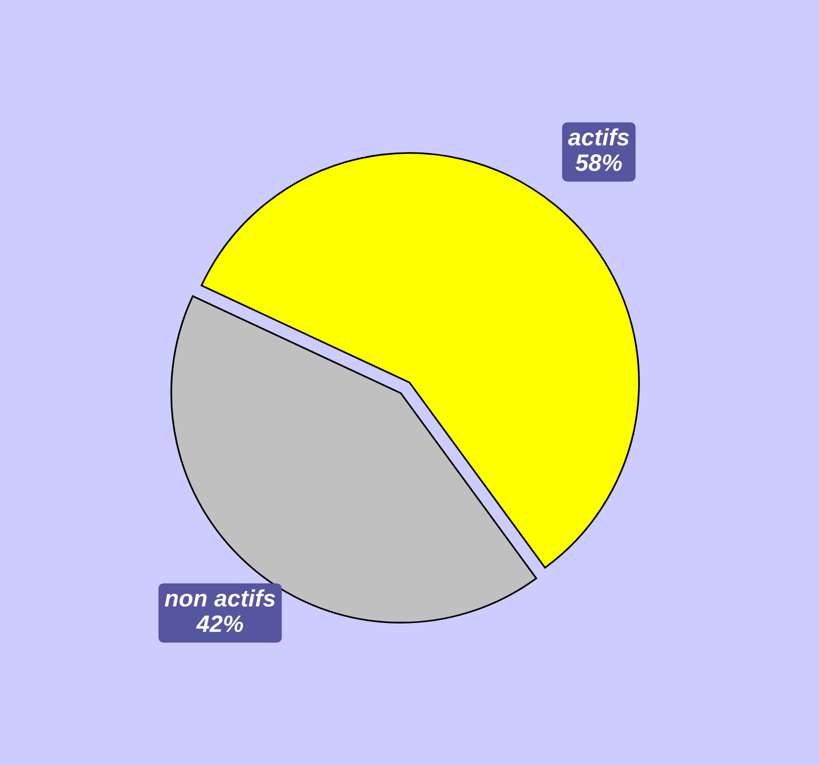 The image size is (819, 765). What do you see at coordinates (598, 137) in the screenshot?
I see `slice-label: actifs` at bounding box center [598, 137].